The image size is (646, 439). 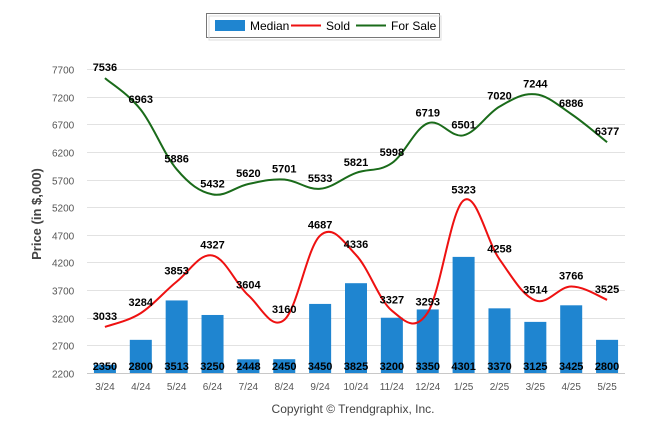 What do you see at coordinates (355, 387) in the screenshot?
I see `x-tick-label: 10/24` at bounding box center [355, 387].